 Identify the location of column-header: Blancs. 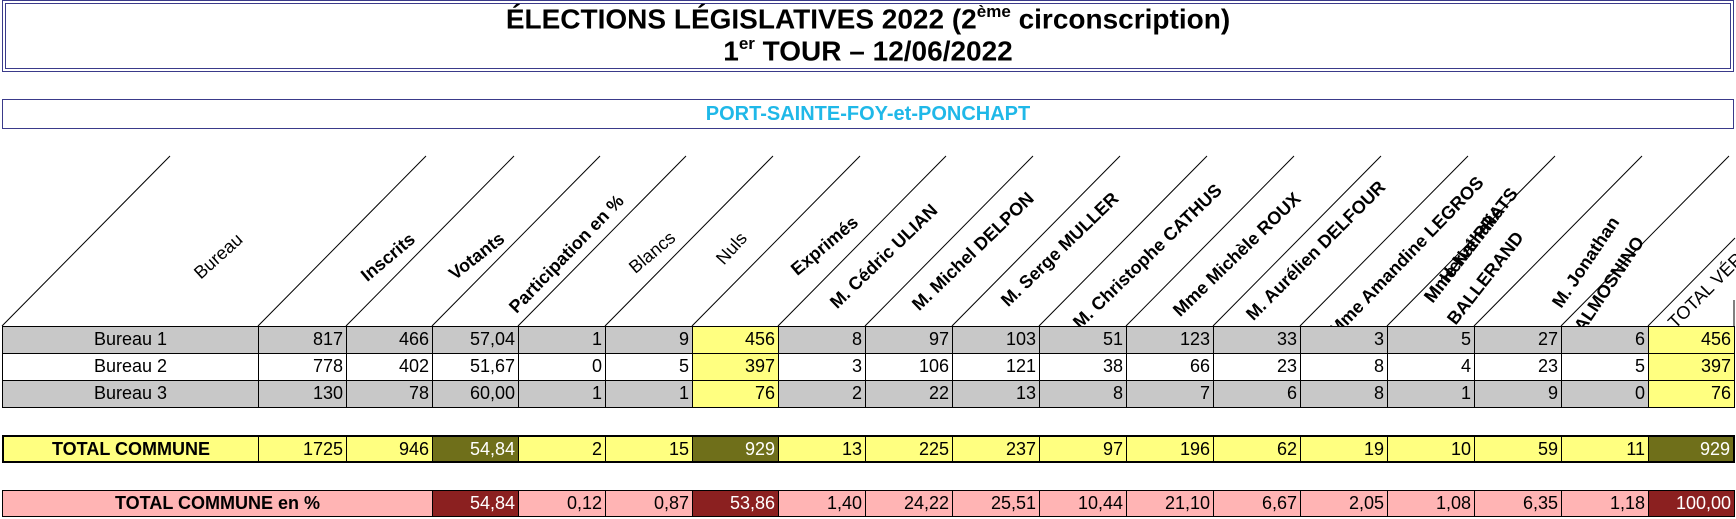
(652, 252).